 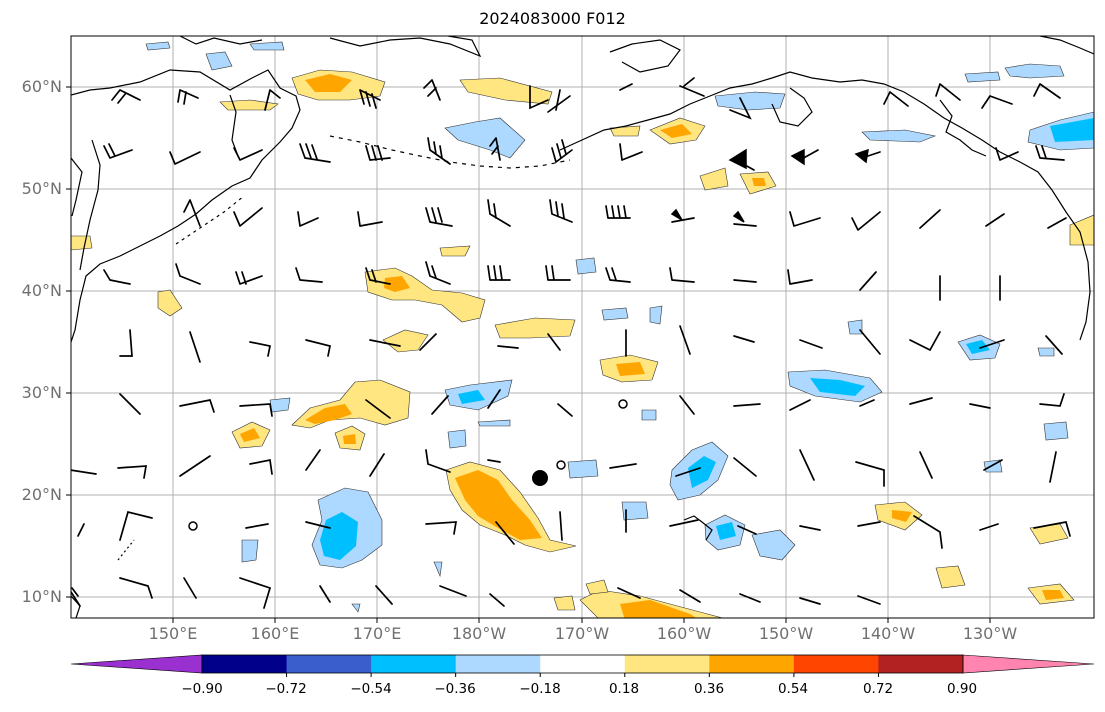 I want to click on wind-pennants, so click(x=769, y=185).